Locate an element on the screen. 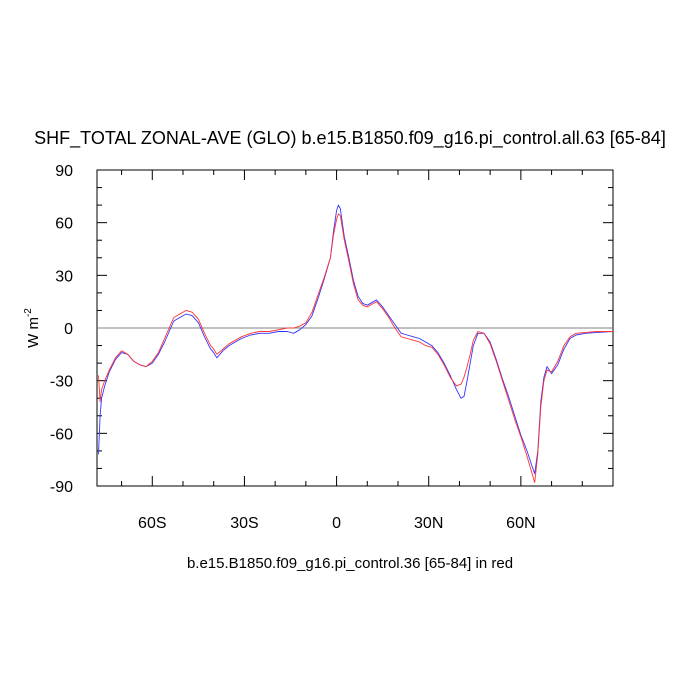  y-tick-label: 90 is located at coordinates (64, 171).